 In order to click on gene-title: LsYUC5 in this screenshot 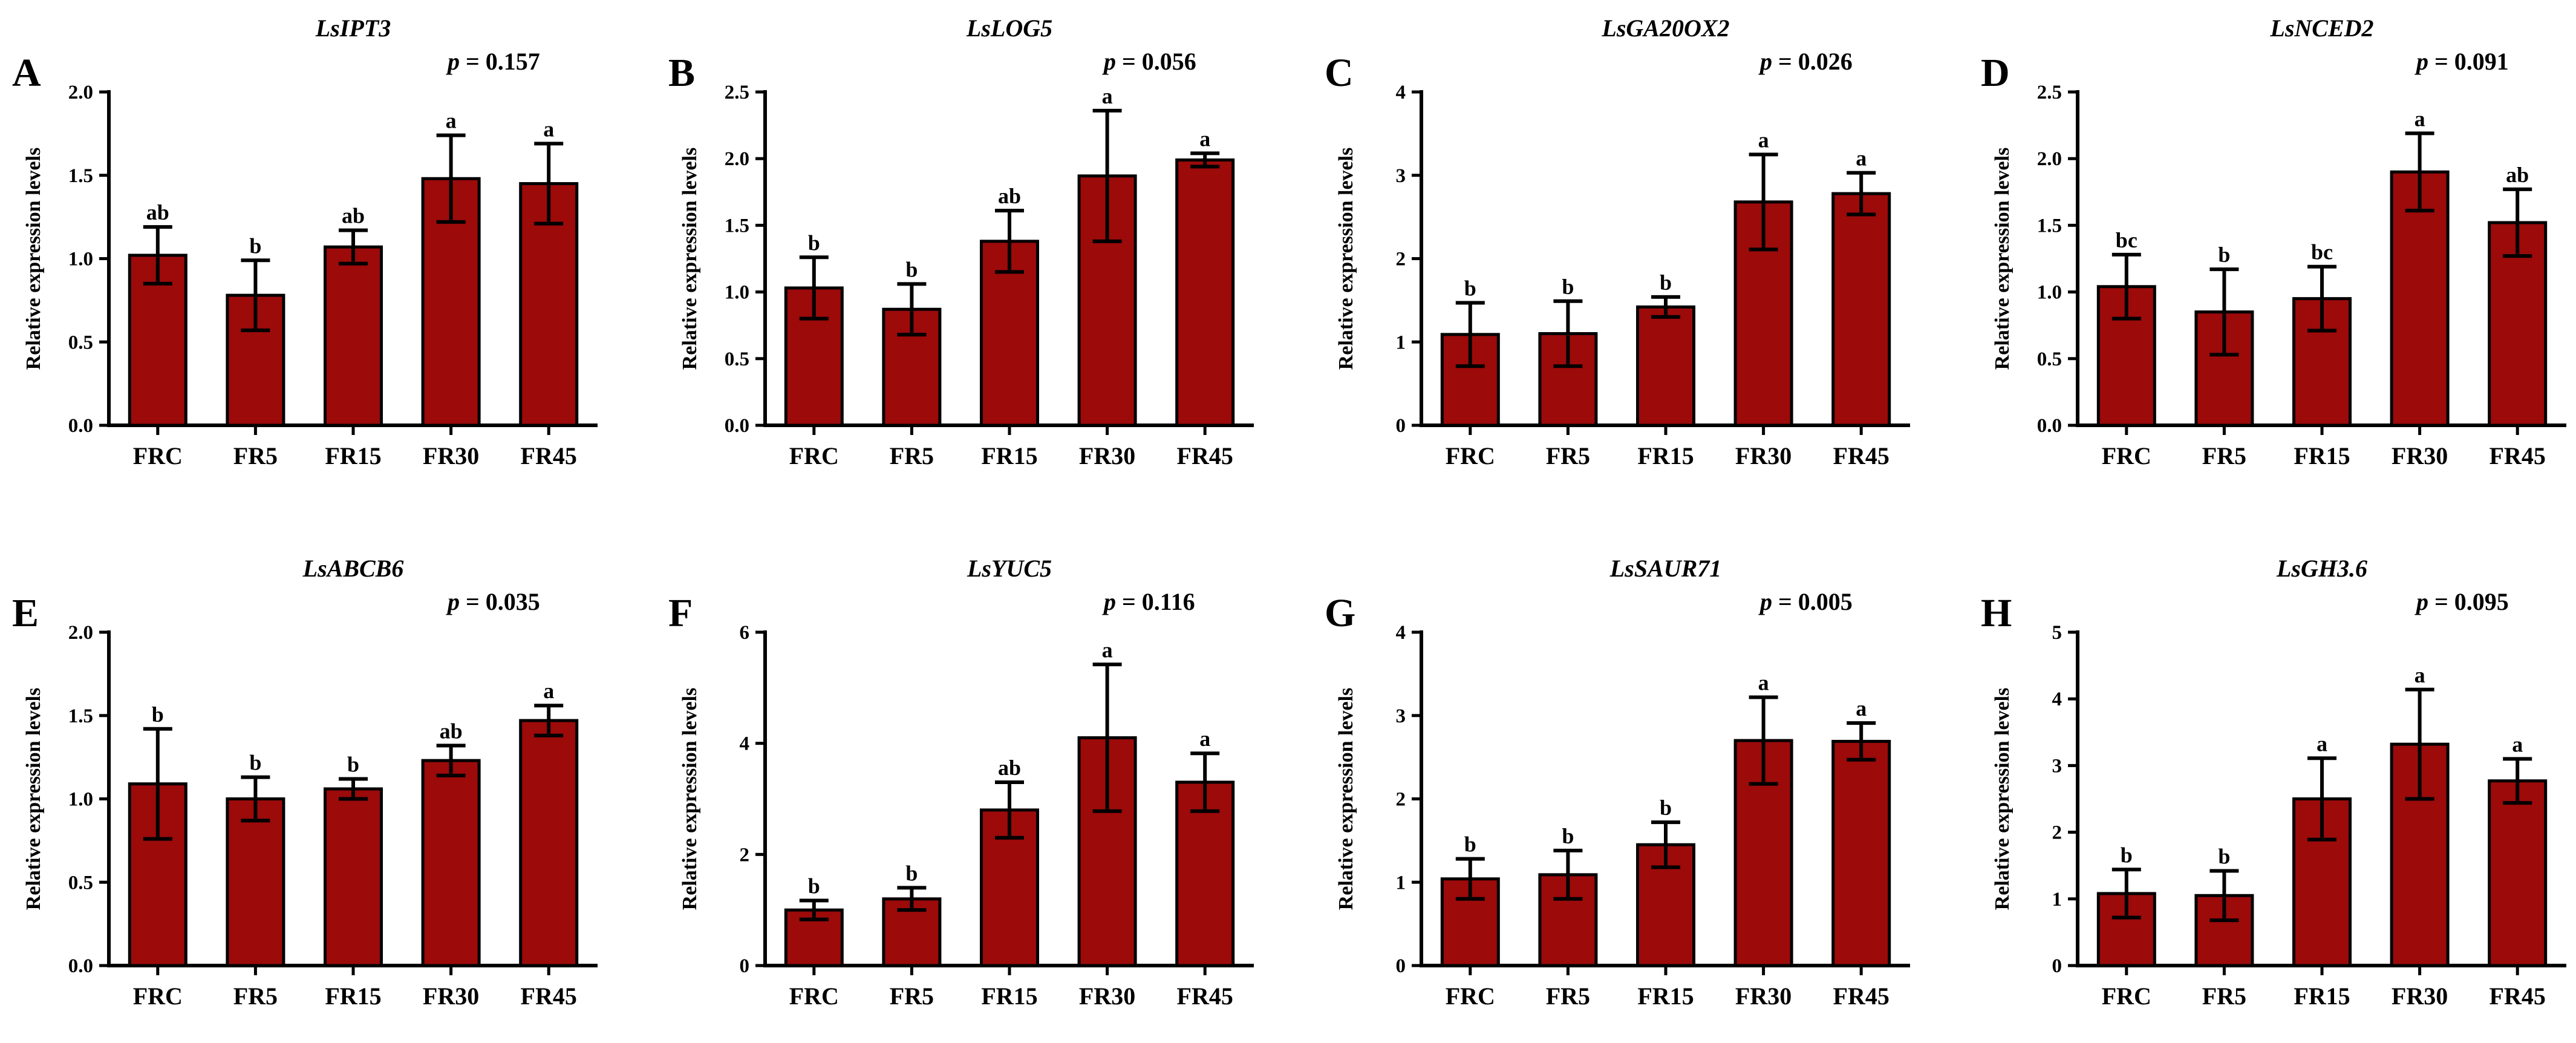, I will do `click(1010, 568)`.